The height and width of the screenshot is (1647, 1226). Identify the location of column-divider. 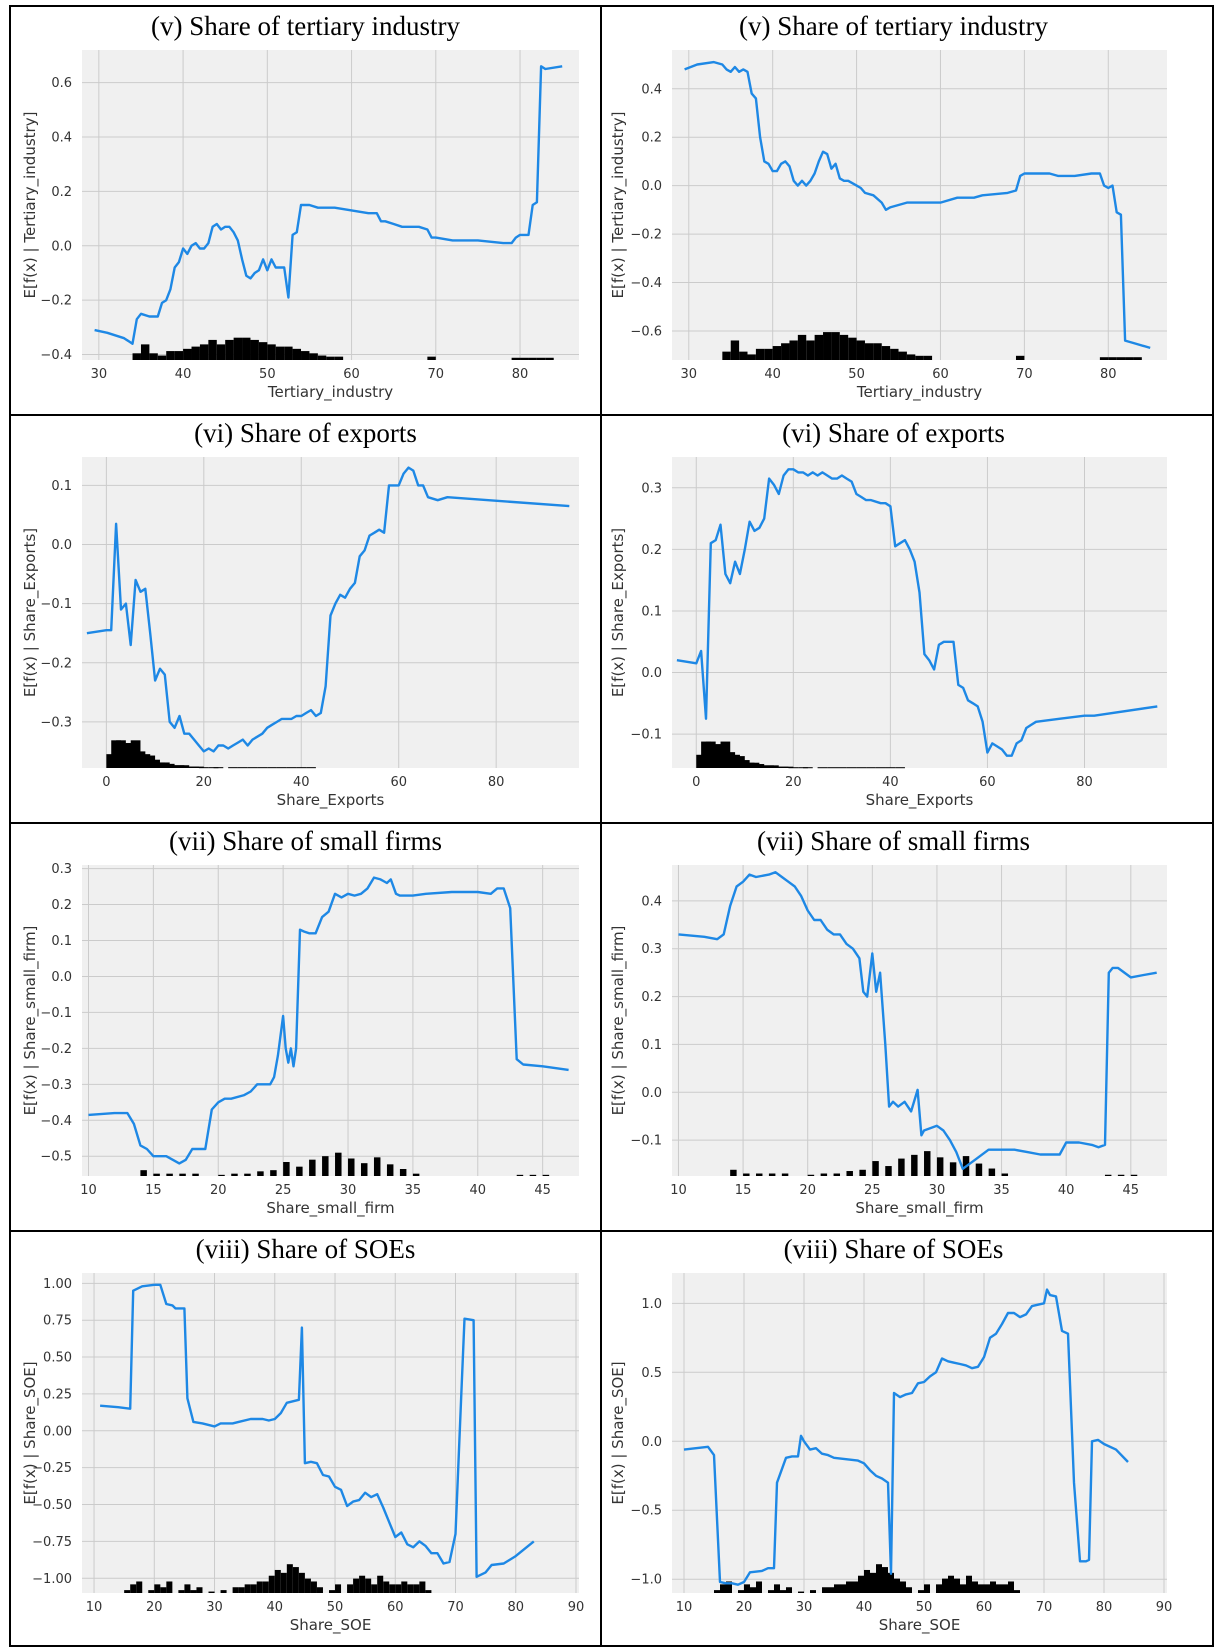
(601, 826).